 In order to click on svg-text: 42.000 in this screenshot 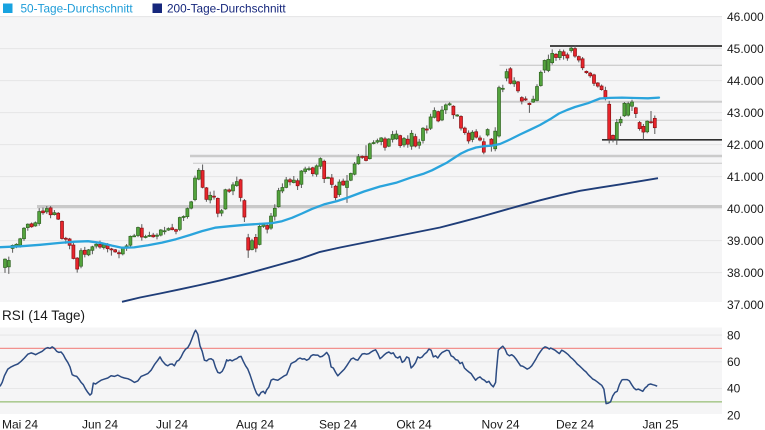, I will do `click(745, 145)`.